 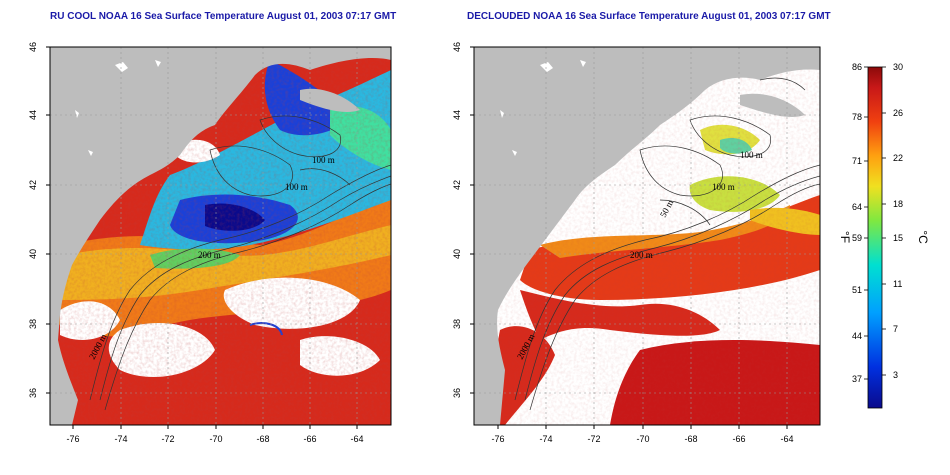 I want to click on left-lon-tick: -74, so click(x=120, y=439).